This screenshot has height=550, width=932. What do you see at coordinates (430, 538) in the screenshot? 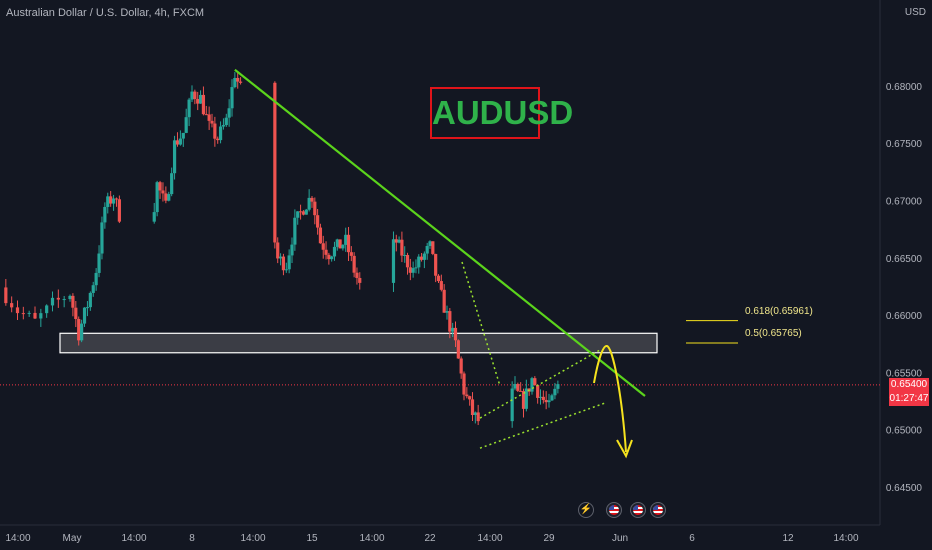
I see `x-tick-label: 22` at bounding box center [430, 538].